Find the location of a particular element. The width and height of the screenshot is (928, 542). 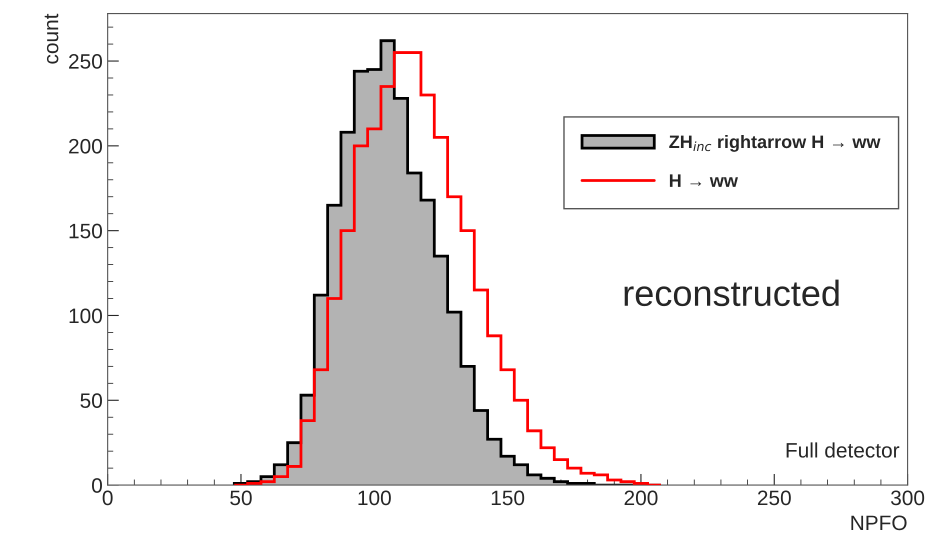

legend-label: ZH$_{inc}$ rightarrow H → ww is located at coordinates (774, 143).